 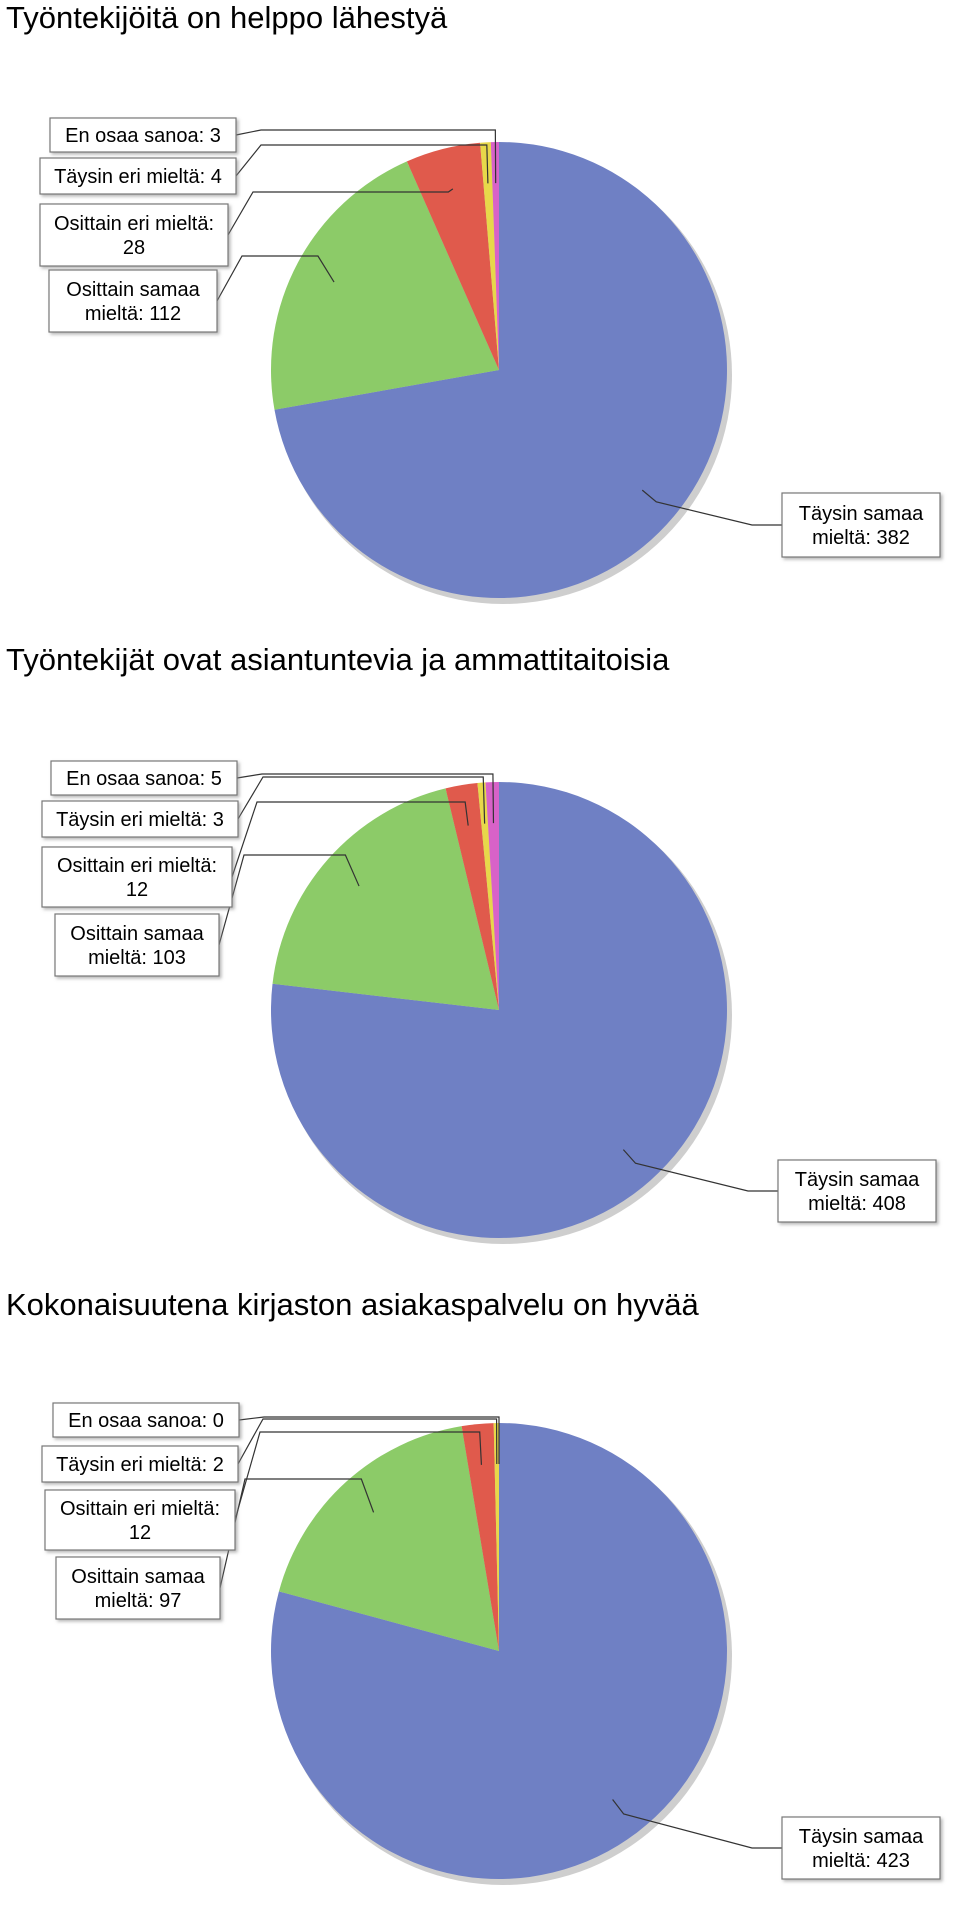 What do you see at coordinates (227, 17) in the screenshot?
I see `chart-title: Työntekijöitä on helppo lähestyä` at bounding box center [227, 17].